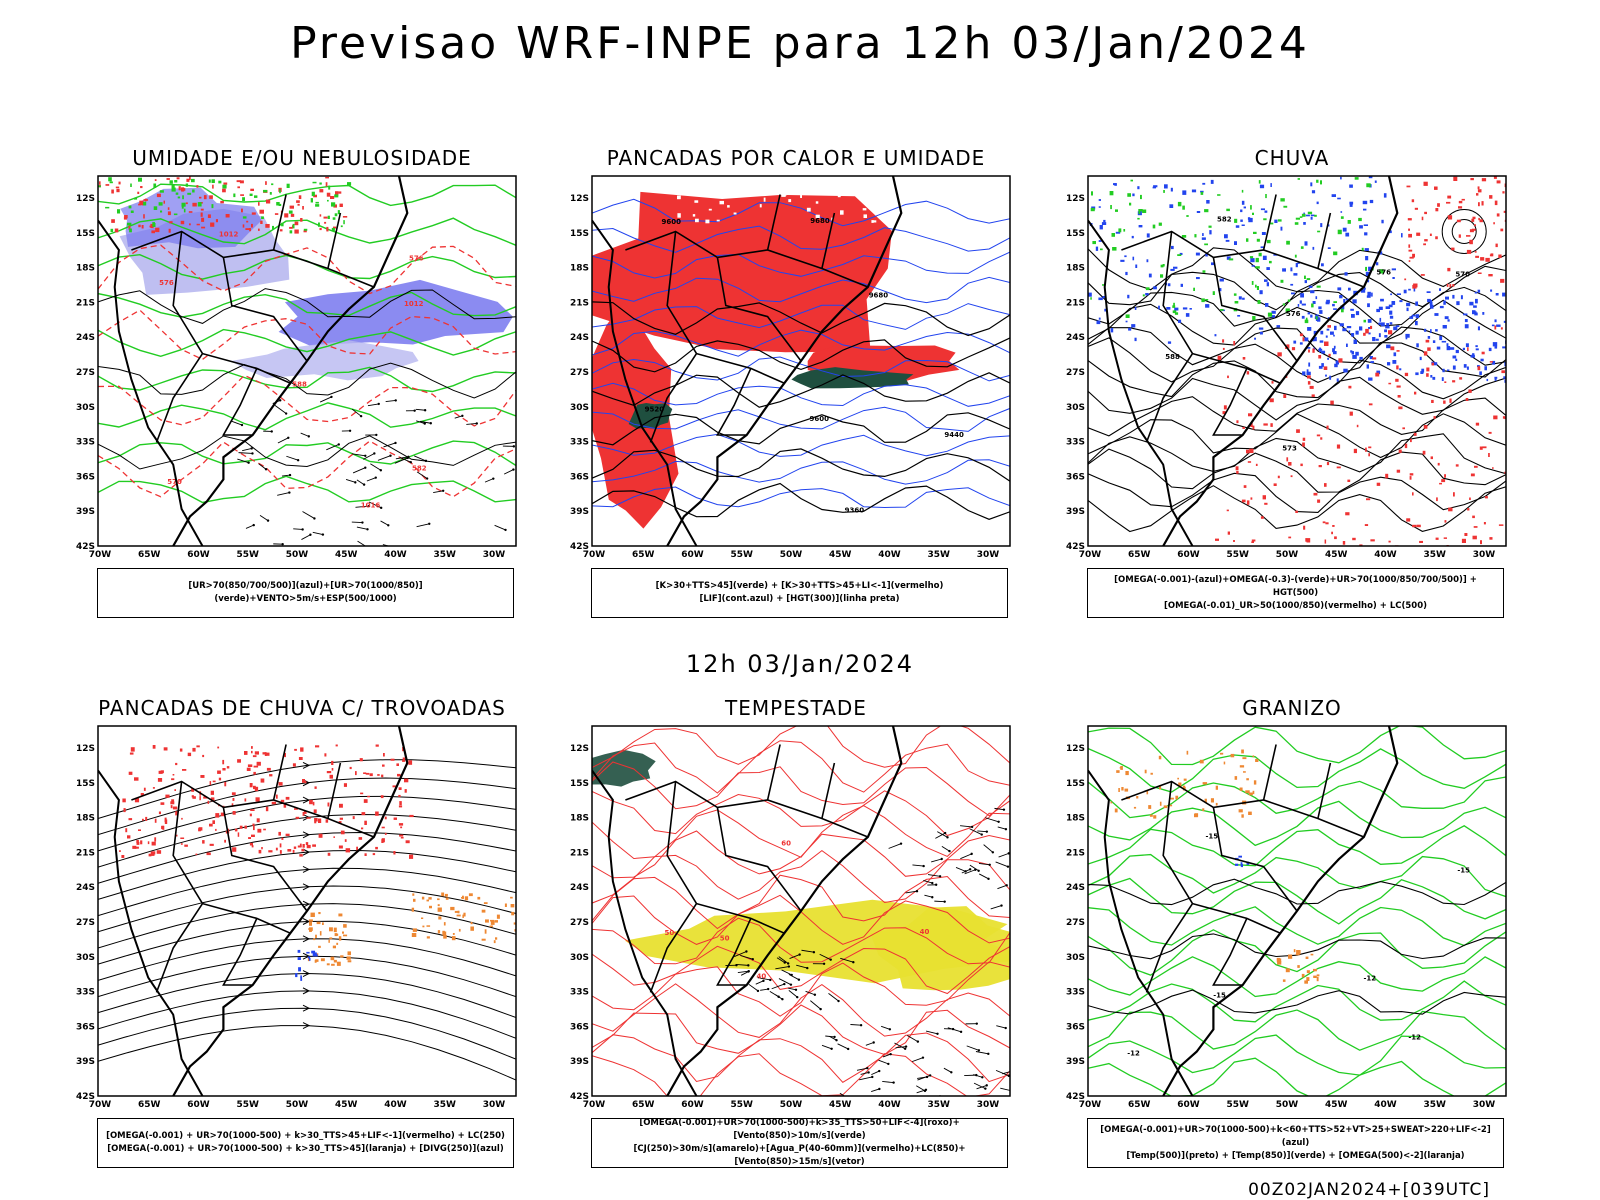 This screenshot has height=1200, width=1600. Describe the element at coordinates (1293, 314) in the screenshot. I see `contour-label: 576` at that location.